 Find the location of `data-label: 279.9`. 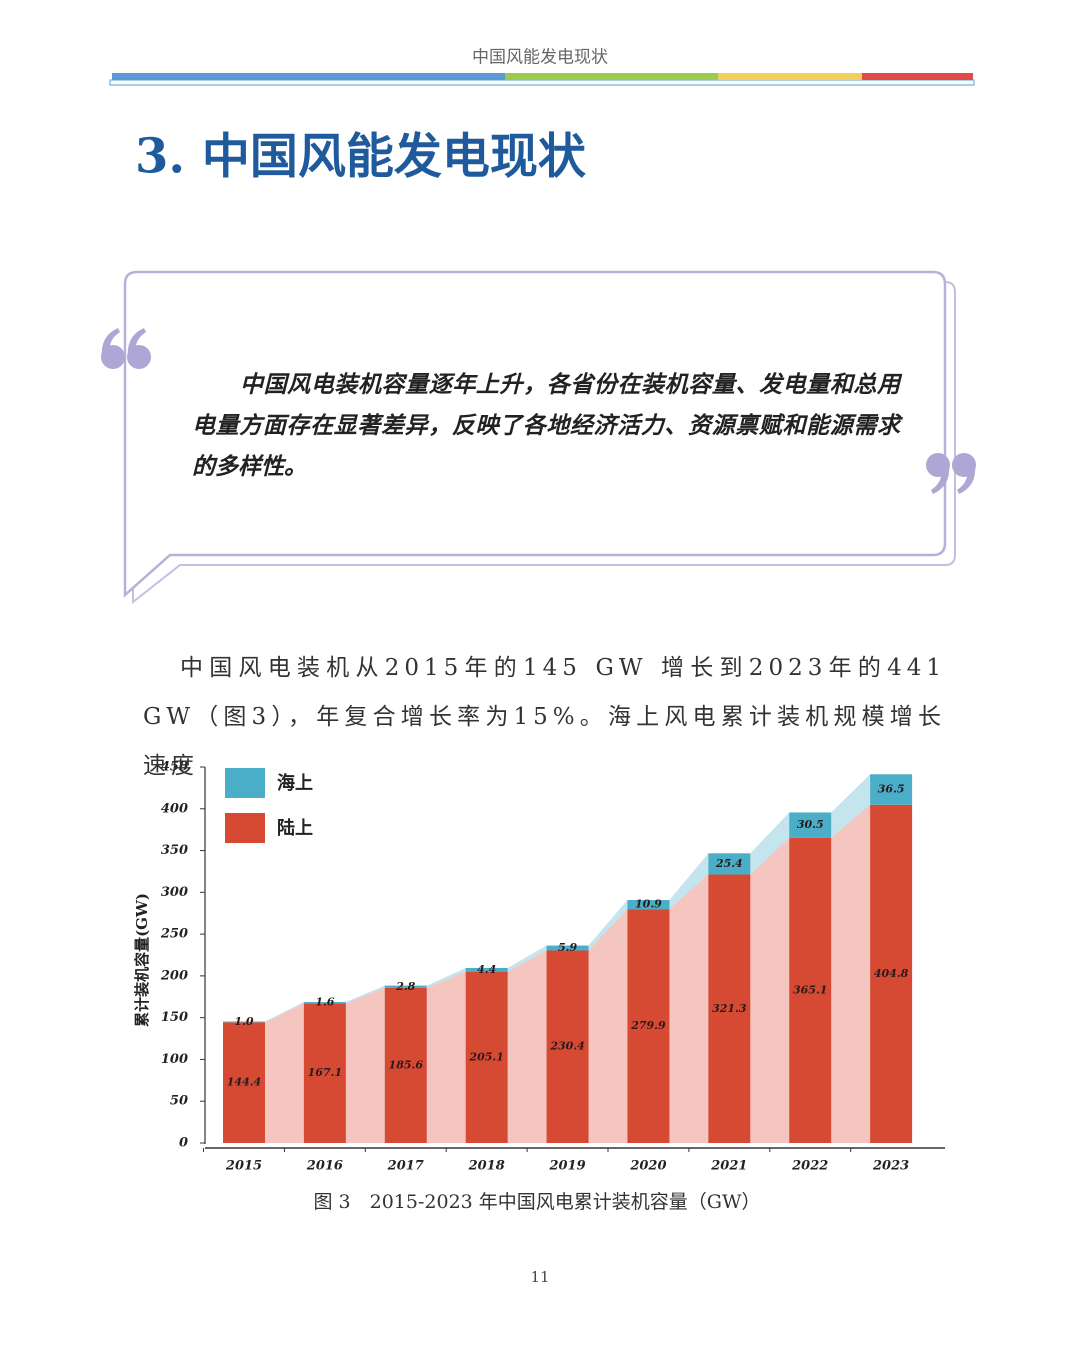

data-label: 279.9 is located at coordinates (648, 1025).